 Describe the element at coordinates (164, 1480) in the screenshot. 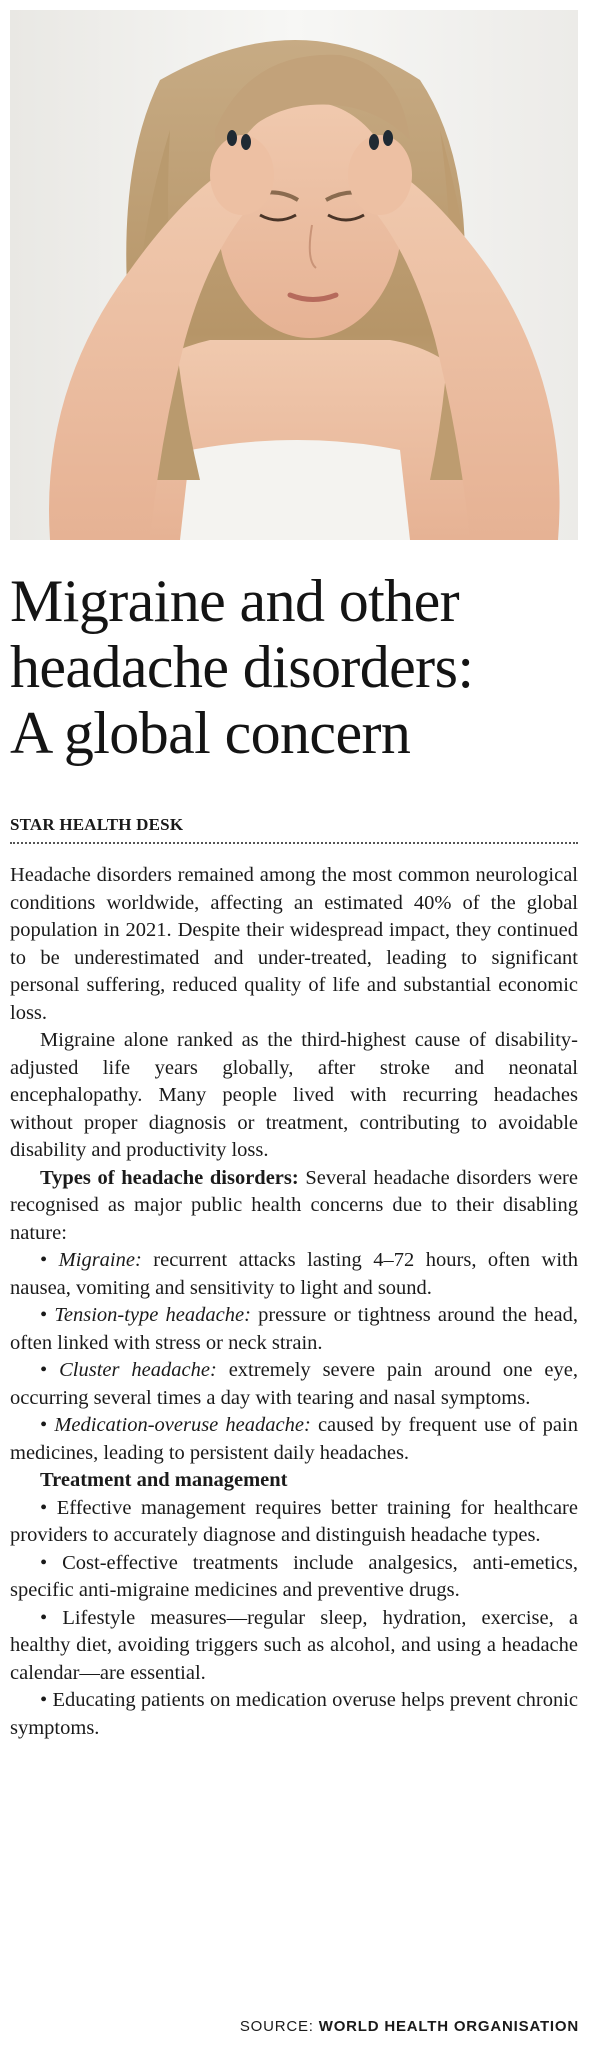

I see `treatment-heading: Treatment and management` at that location.